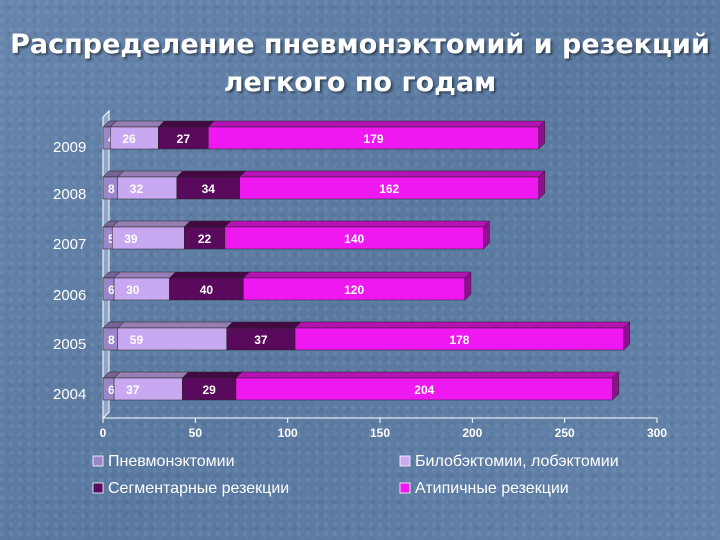 The height and width of the screenshot is (540, 720). What do you see at coordinates (171, 461) in the screenshot?
I see `legend-label: Пневмонэктомии` at bounding box center [171, 461].